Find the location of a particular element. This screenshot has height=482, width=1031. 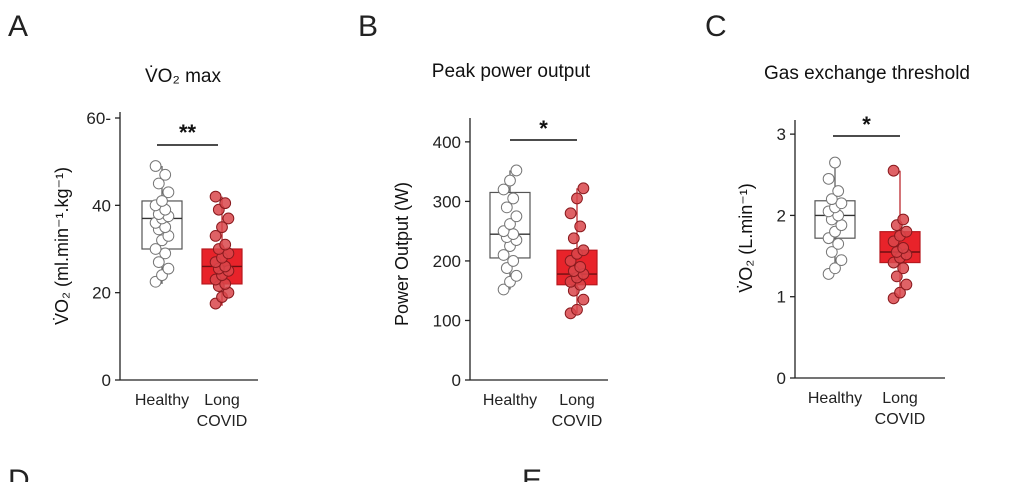

y-tick-label: 20 is located at coordinates (101, 293).